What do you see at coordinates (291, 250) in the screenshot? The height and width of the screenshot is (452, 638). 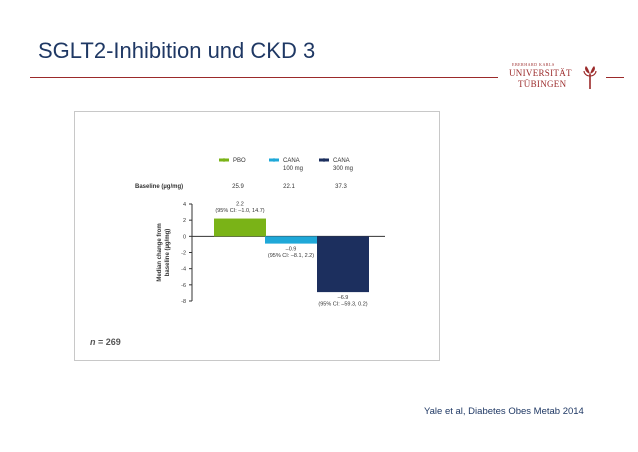 I see `data-label: –0.9` at bounding box center [291, 250].